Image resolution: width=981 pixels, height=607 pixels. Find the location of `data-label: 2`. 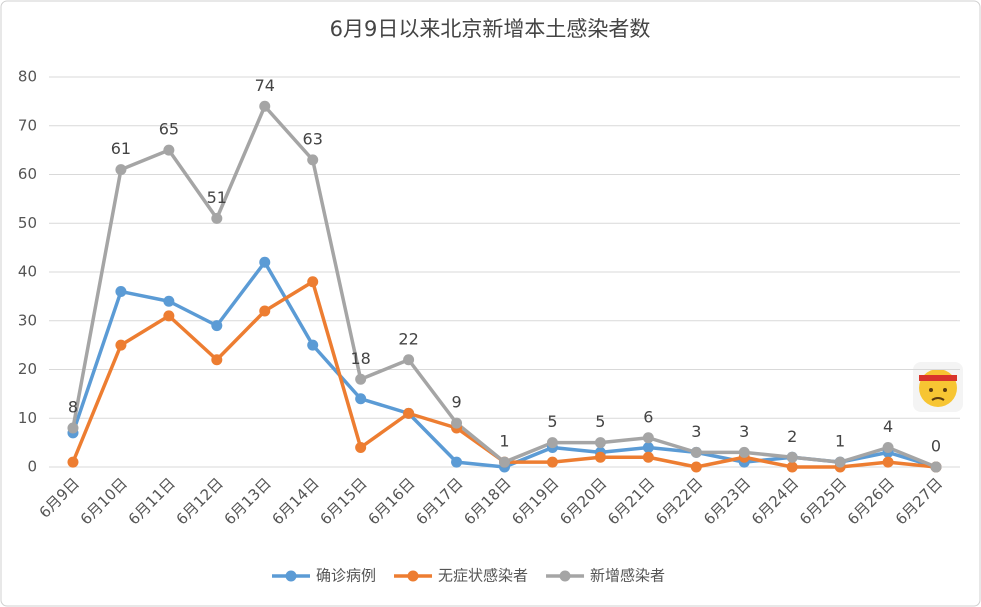

data-label: 2 is located at coordinates (792, 436).